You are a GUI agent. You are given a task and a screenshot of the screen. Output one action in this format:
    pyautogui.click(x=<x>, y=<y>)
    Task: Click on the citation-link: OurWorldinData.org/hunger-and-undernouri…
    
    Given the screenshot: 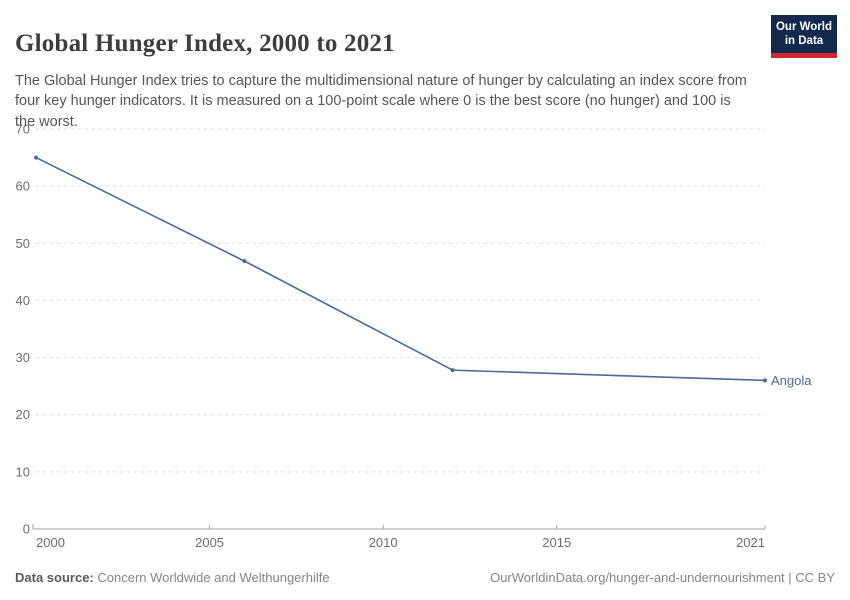 What is the action you would take?
    pyautogui.click(x=662, y=577)
    